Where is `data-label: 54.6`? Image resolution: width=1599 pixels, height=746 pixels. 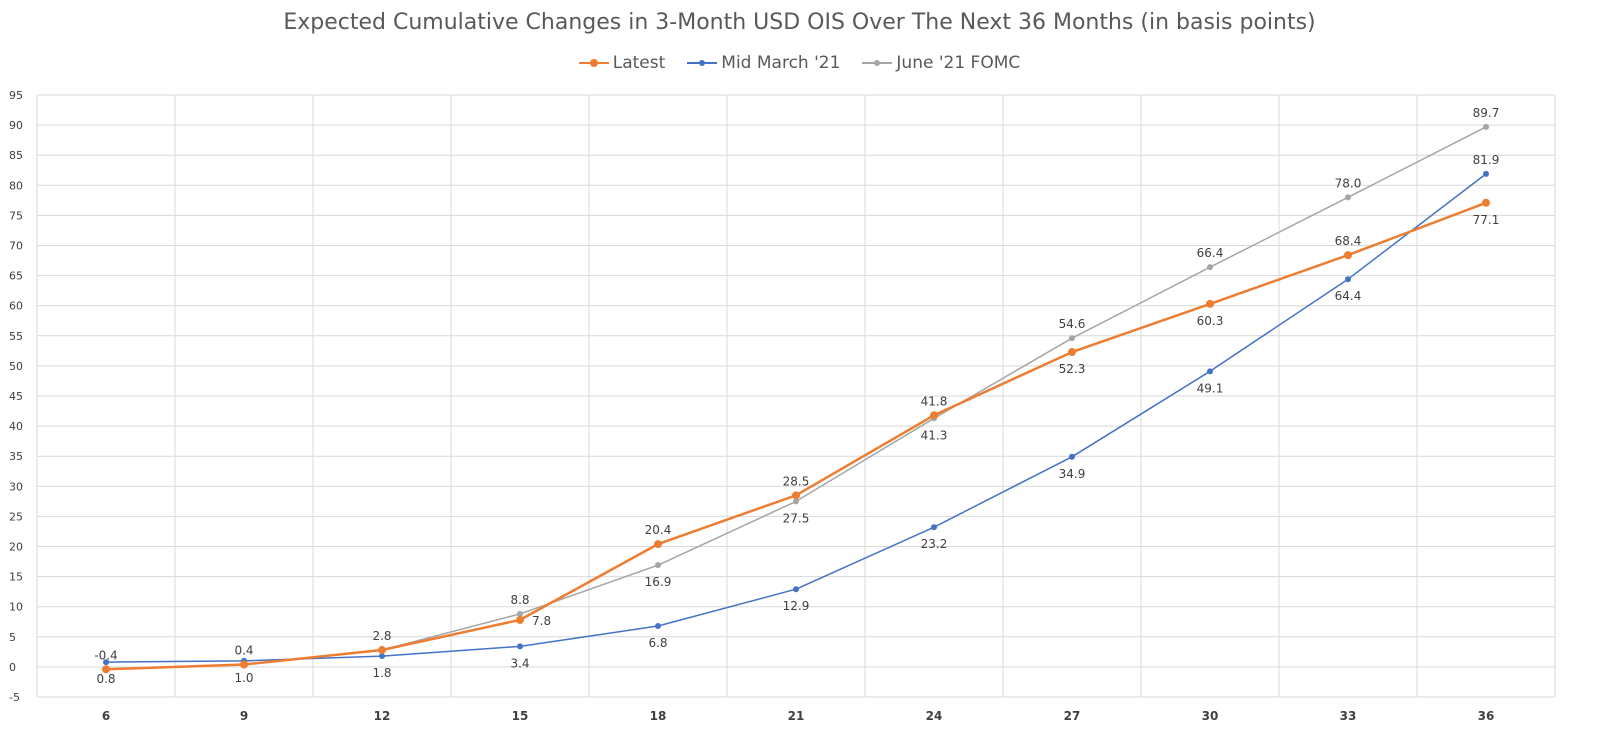 data-label: 54.6 is located at coordinates (1072, 324).